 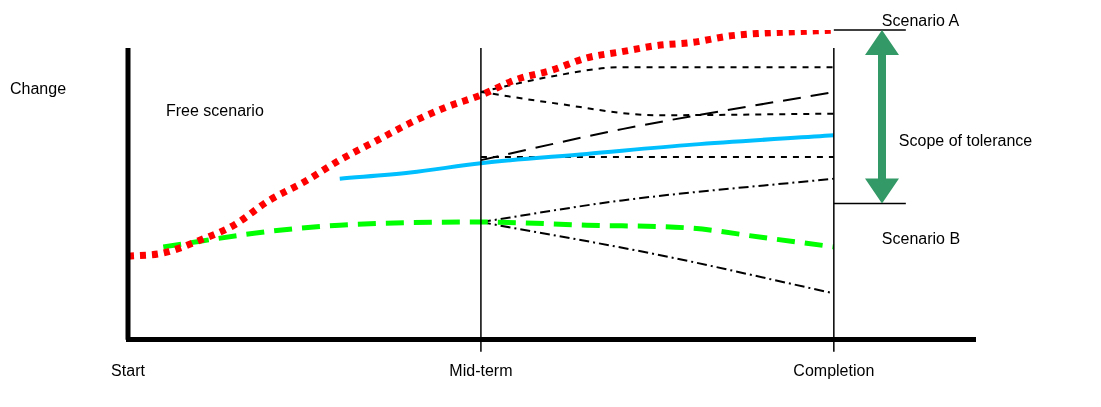 What do you see at coordinates (215, 111) in the screenshot?
I see `annotation: Free scenario` at bounding box center [215, 111].